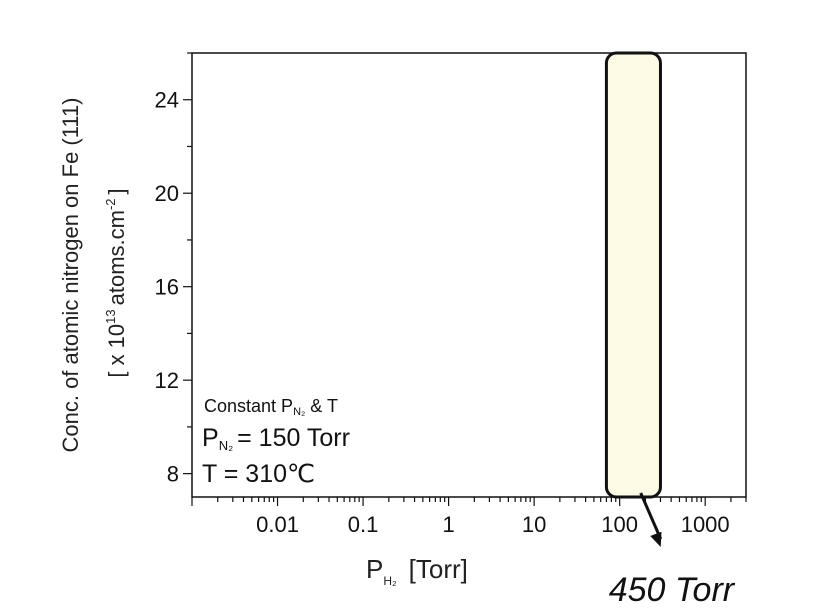 This screenshot has width=822, height=610. I want to click on y-tick-label: 16, so click(167, 287).